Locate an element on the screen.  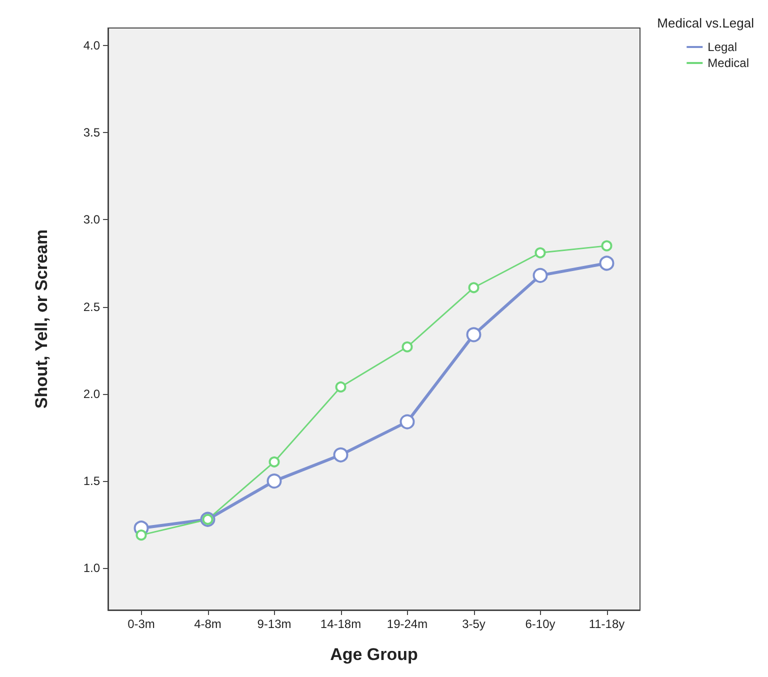
legend-label: Medical is located at coordinates (729, 63).